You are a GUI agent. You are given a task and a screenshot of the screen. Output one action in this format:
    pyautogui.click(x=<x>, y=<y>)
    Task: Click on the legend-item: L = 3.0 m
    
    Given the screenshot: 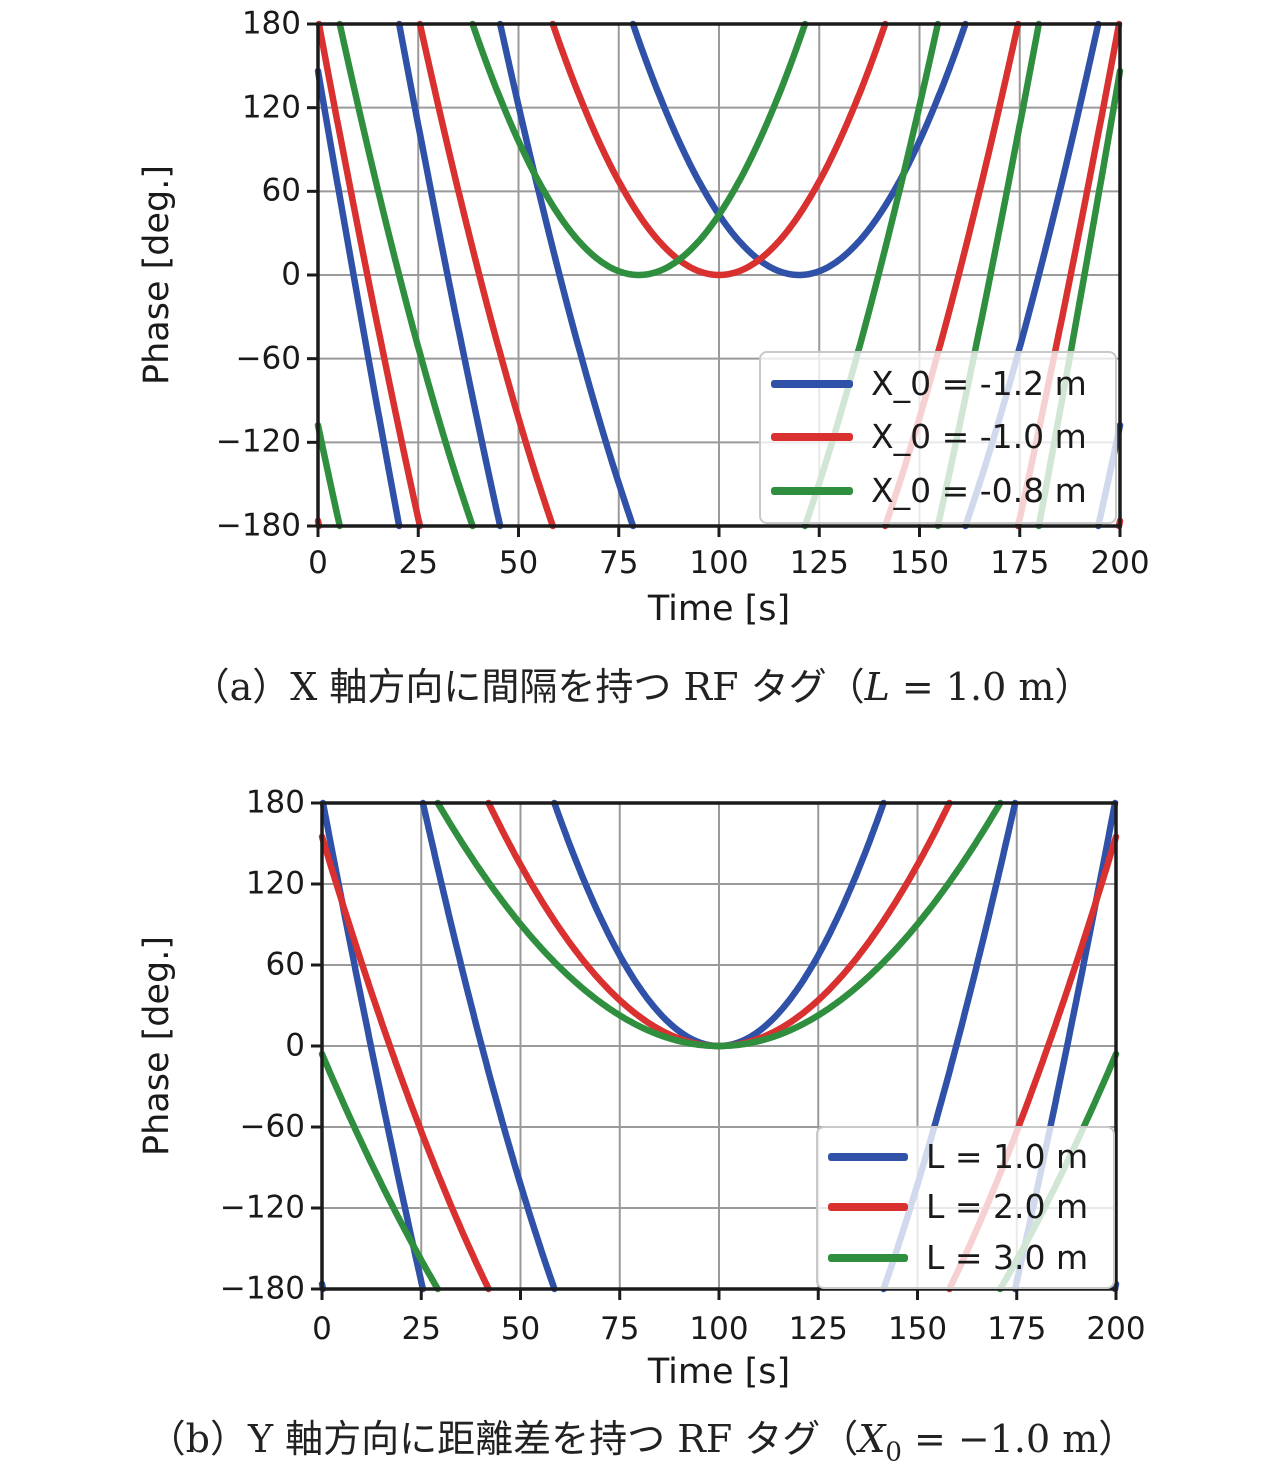 What is the action you would take?
    pyautogui.click(x=965, y=1257)
    